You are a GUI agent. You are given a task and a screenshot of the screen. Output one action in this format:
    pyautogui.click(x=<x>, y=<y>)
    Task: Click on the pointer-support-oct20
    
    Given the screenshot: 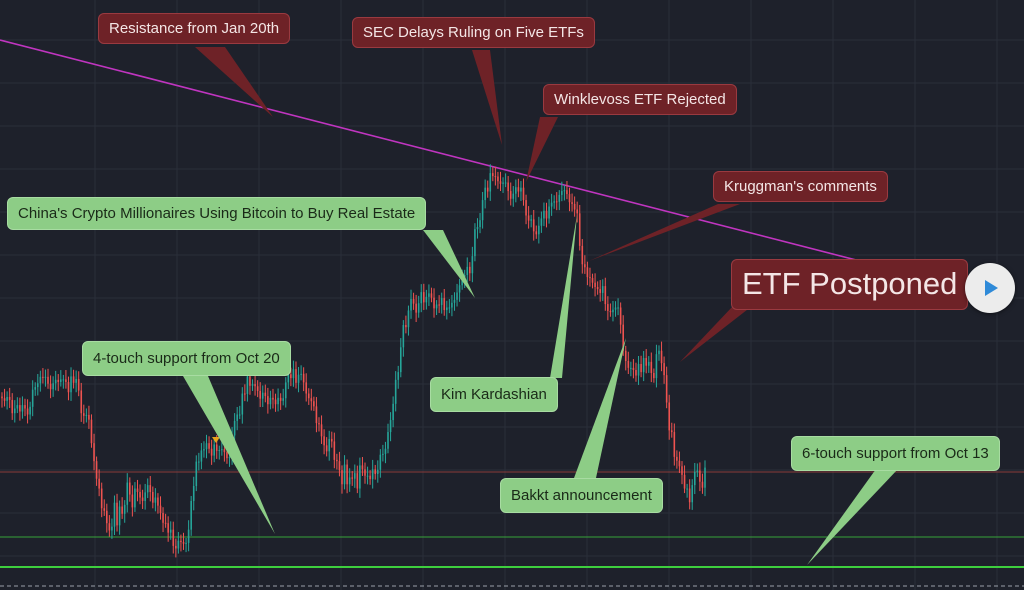 What is the action you would take?
    pyautogui.click(x=229, y=455)
    